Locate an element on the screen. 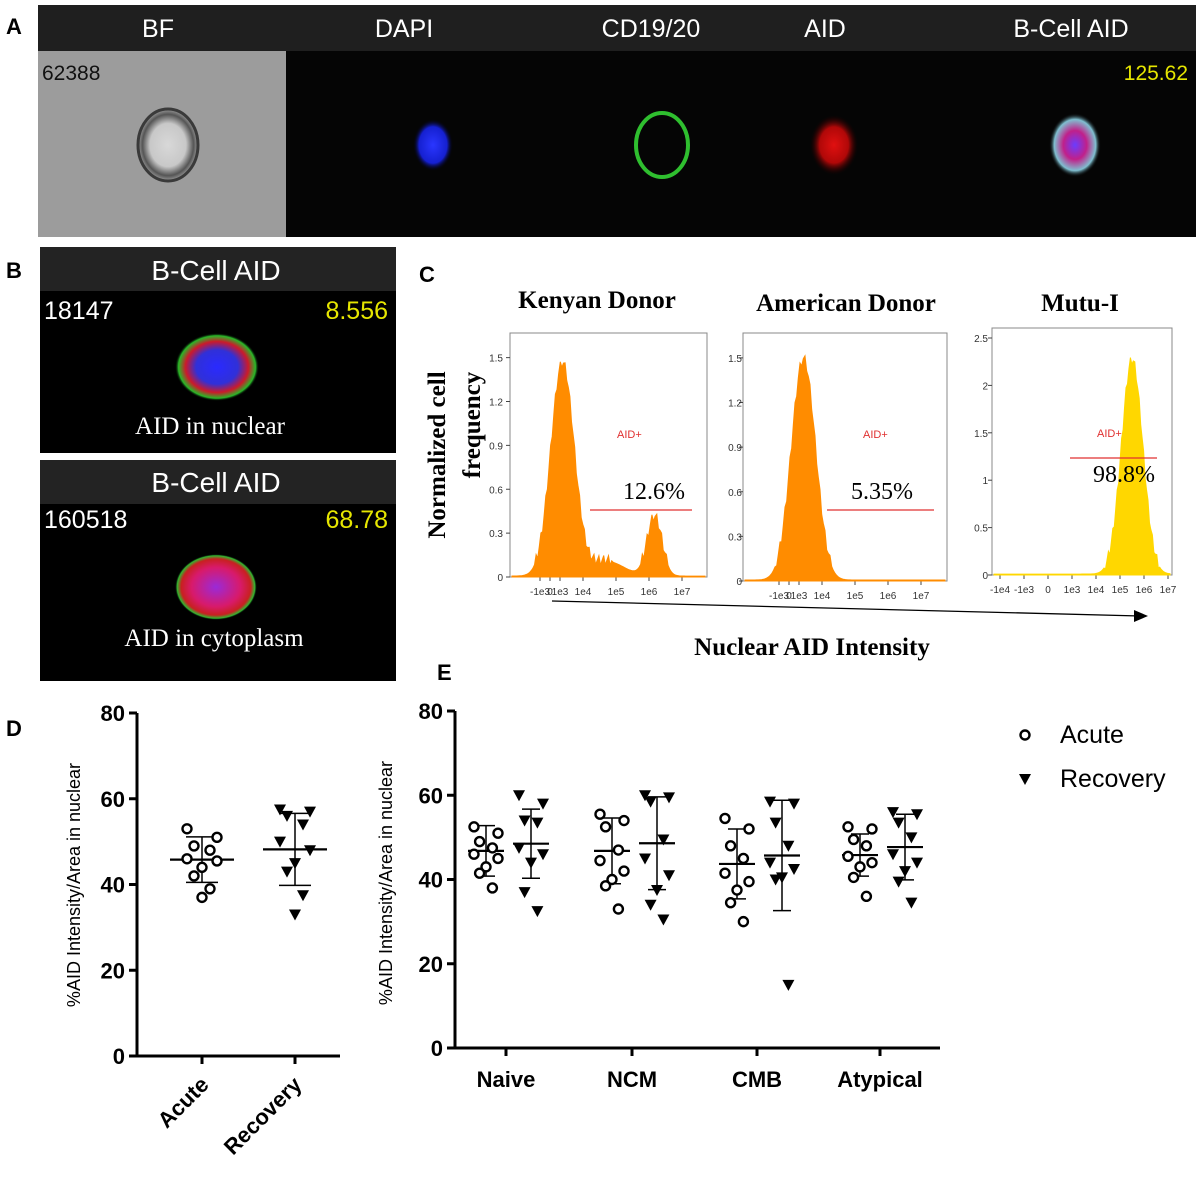 The image size is (1200, 1180). channel-label-bf: BF is located at coordinates (158, 29).